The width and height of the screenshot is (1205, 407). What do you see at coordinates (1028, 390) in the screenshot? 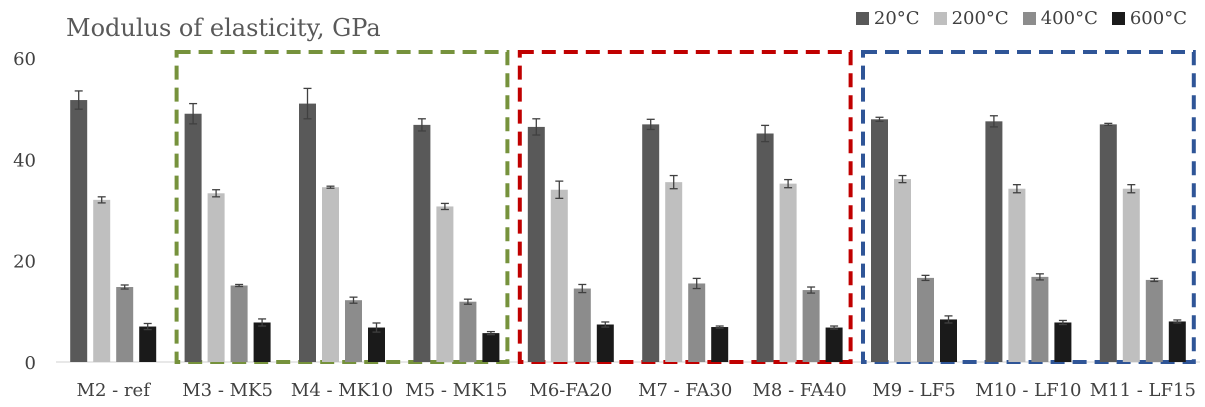
I see `x-tick-label: M10 - LF10` at bounding box center [1028, 390].